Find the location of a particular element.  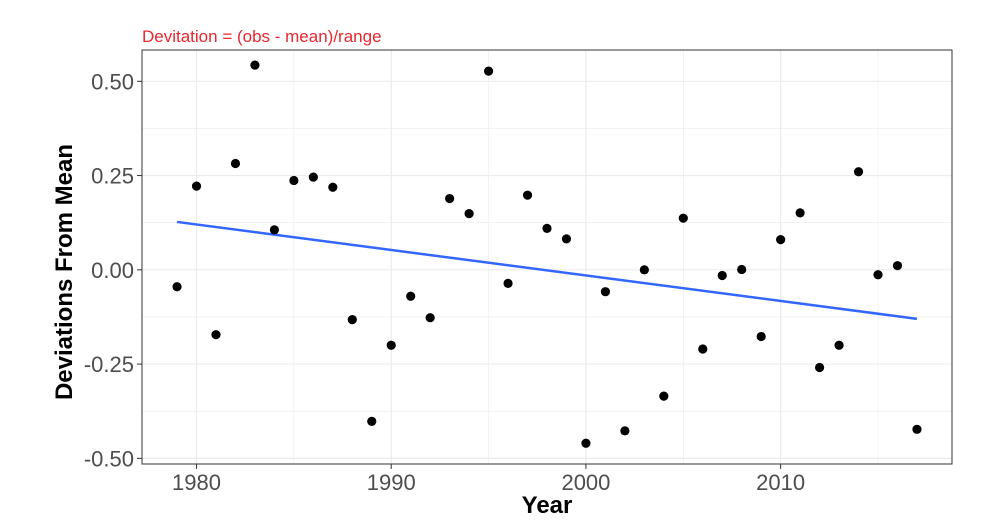

trend-line-group is located at coordinates (547, 270).